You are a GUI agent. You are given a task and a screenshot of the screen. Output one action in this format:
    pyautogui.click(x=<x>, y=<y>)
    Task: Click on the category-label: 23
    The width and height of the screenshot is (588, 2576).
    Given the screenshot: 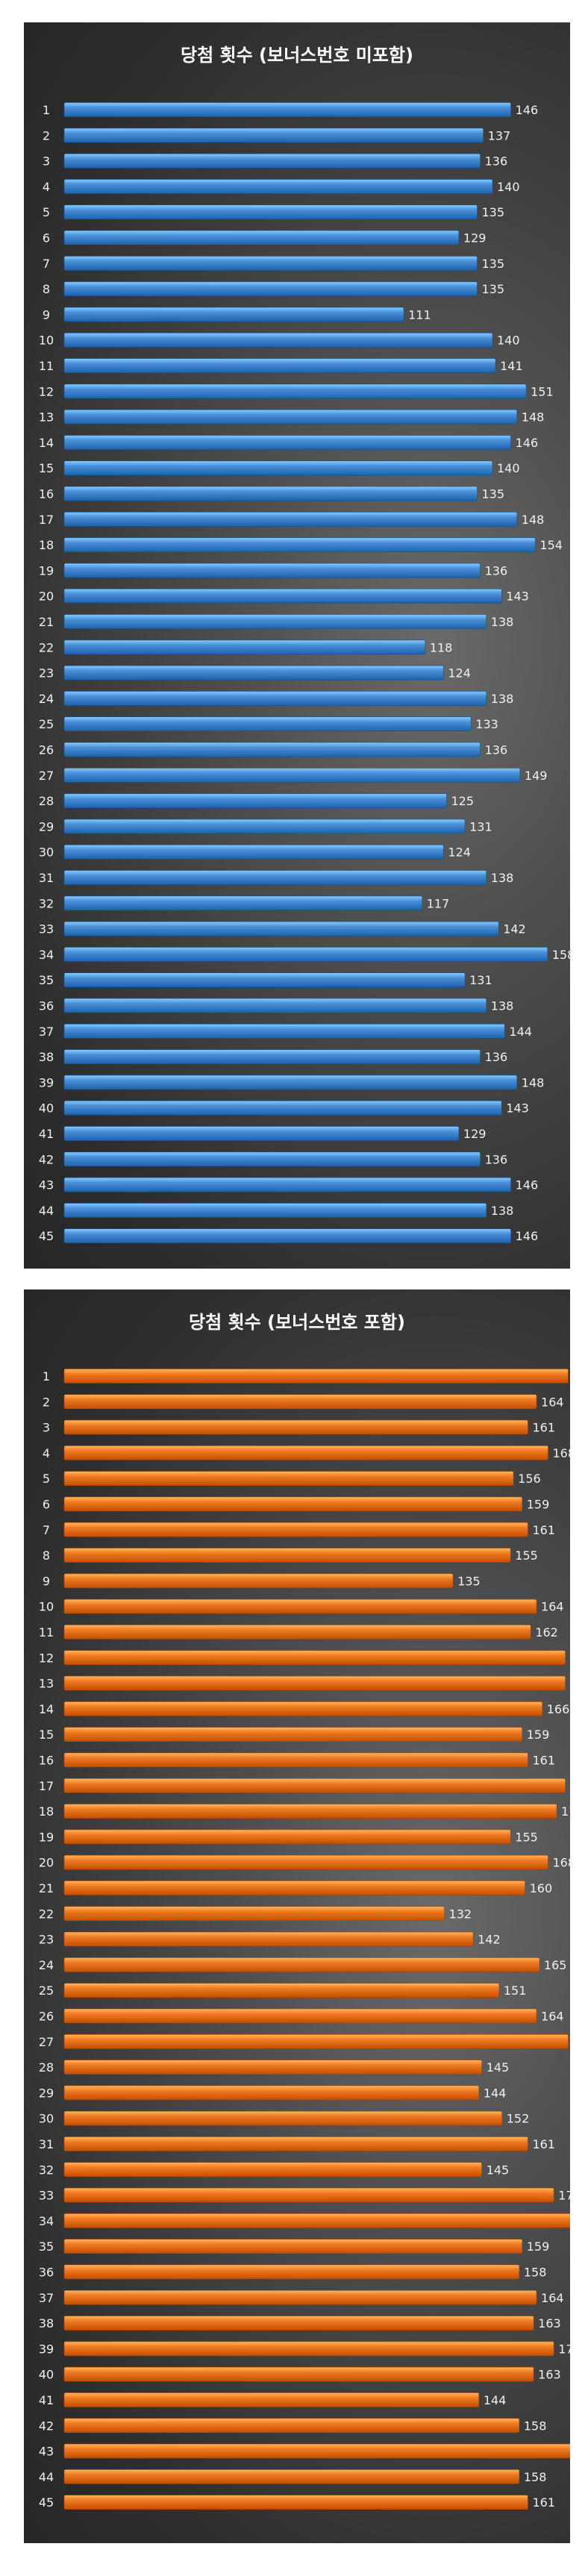 What is the action you would take?
    pyautogui.click(x=46, y=673)
    